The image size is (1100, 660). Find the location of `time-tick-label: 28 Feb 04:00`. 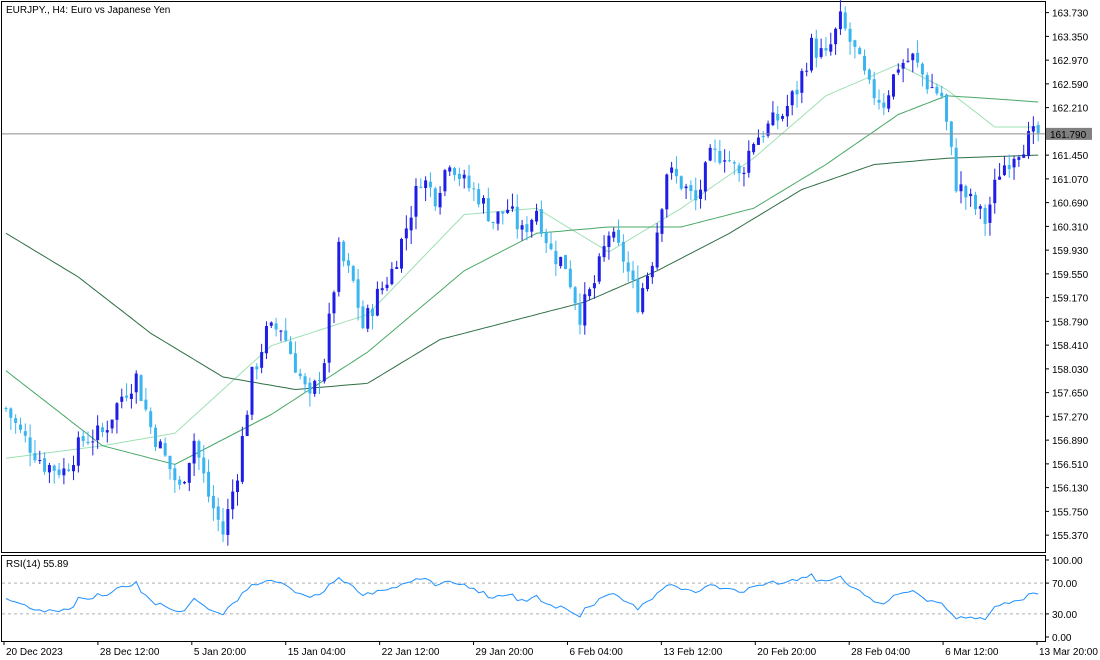

time-tick-label: 28 Feb 04:00 is located at coordinates (880, 652).